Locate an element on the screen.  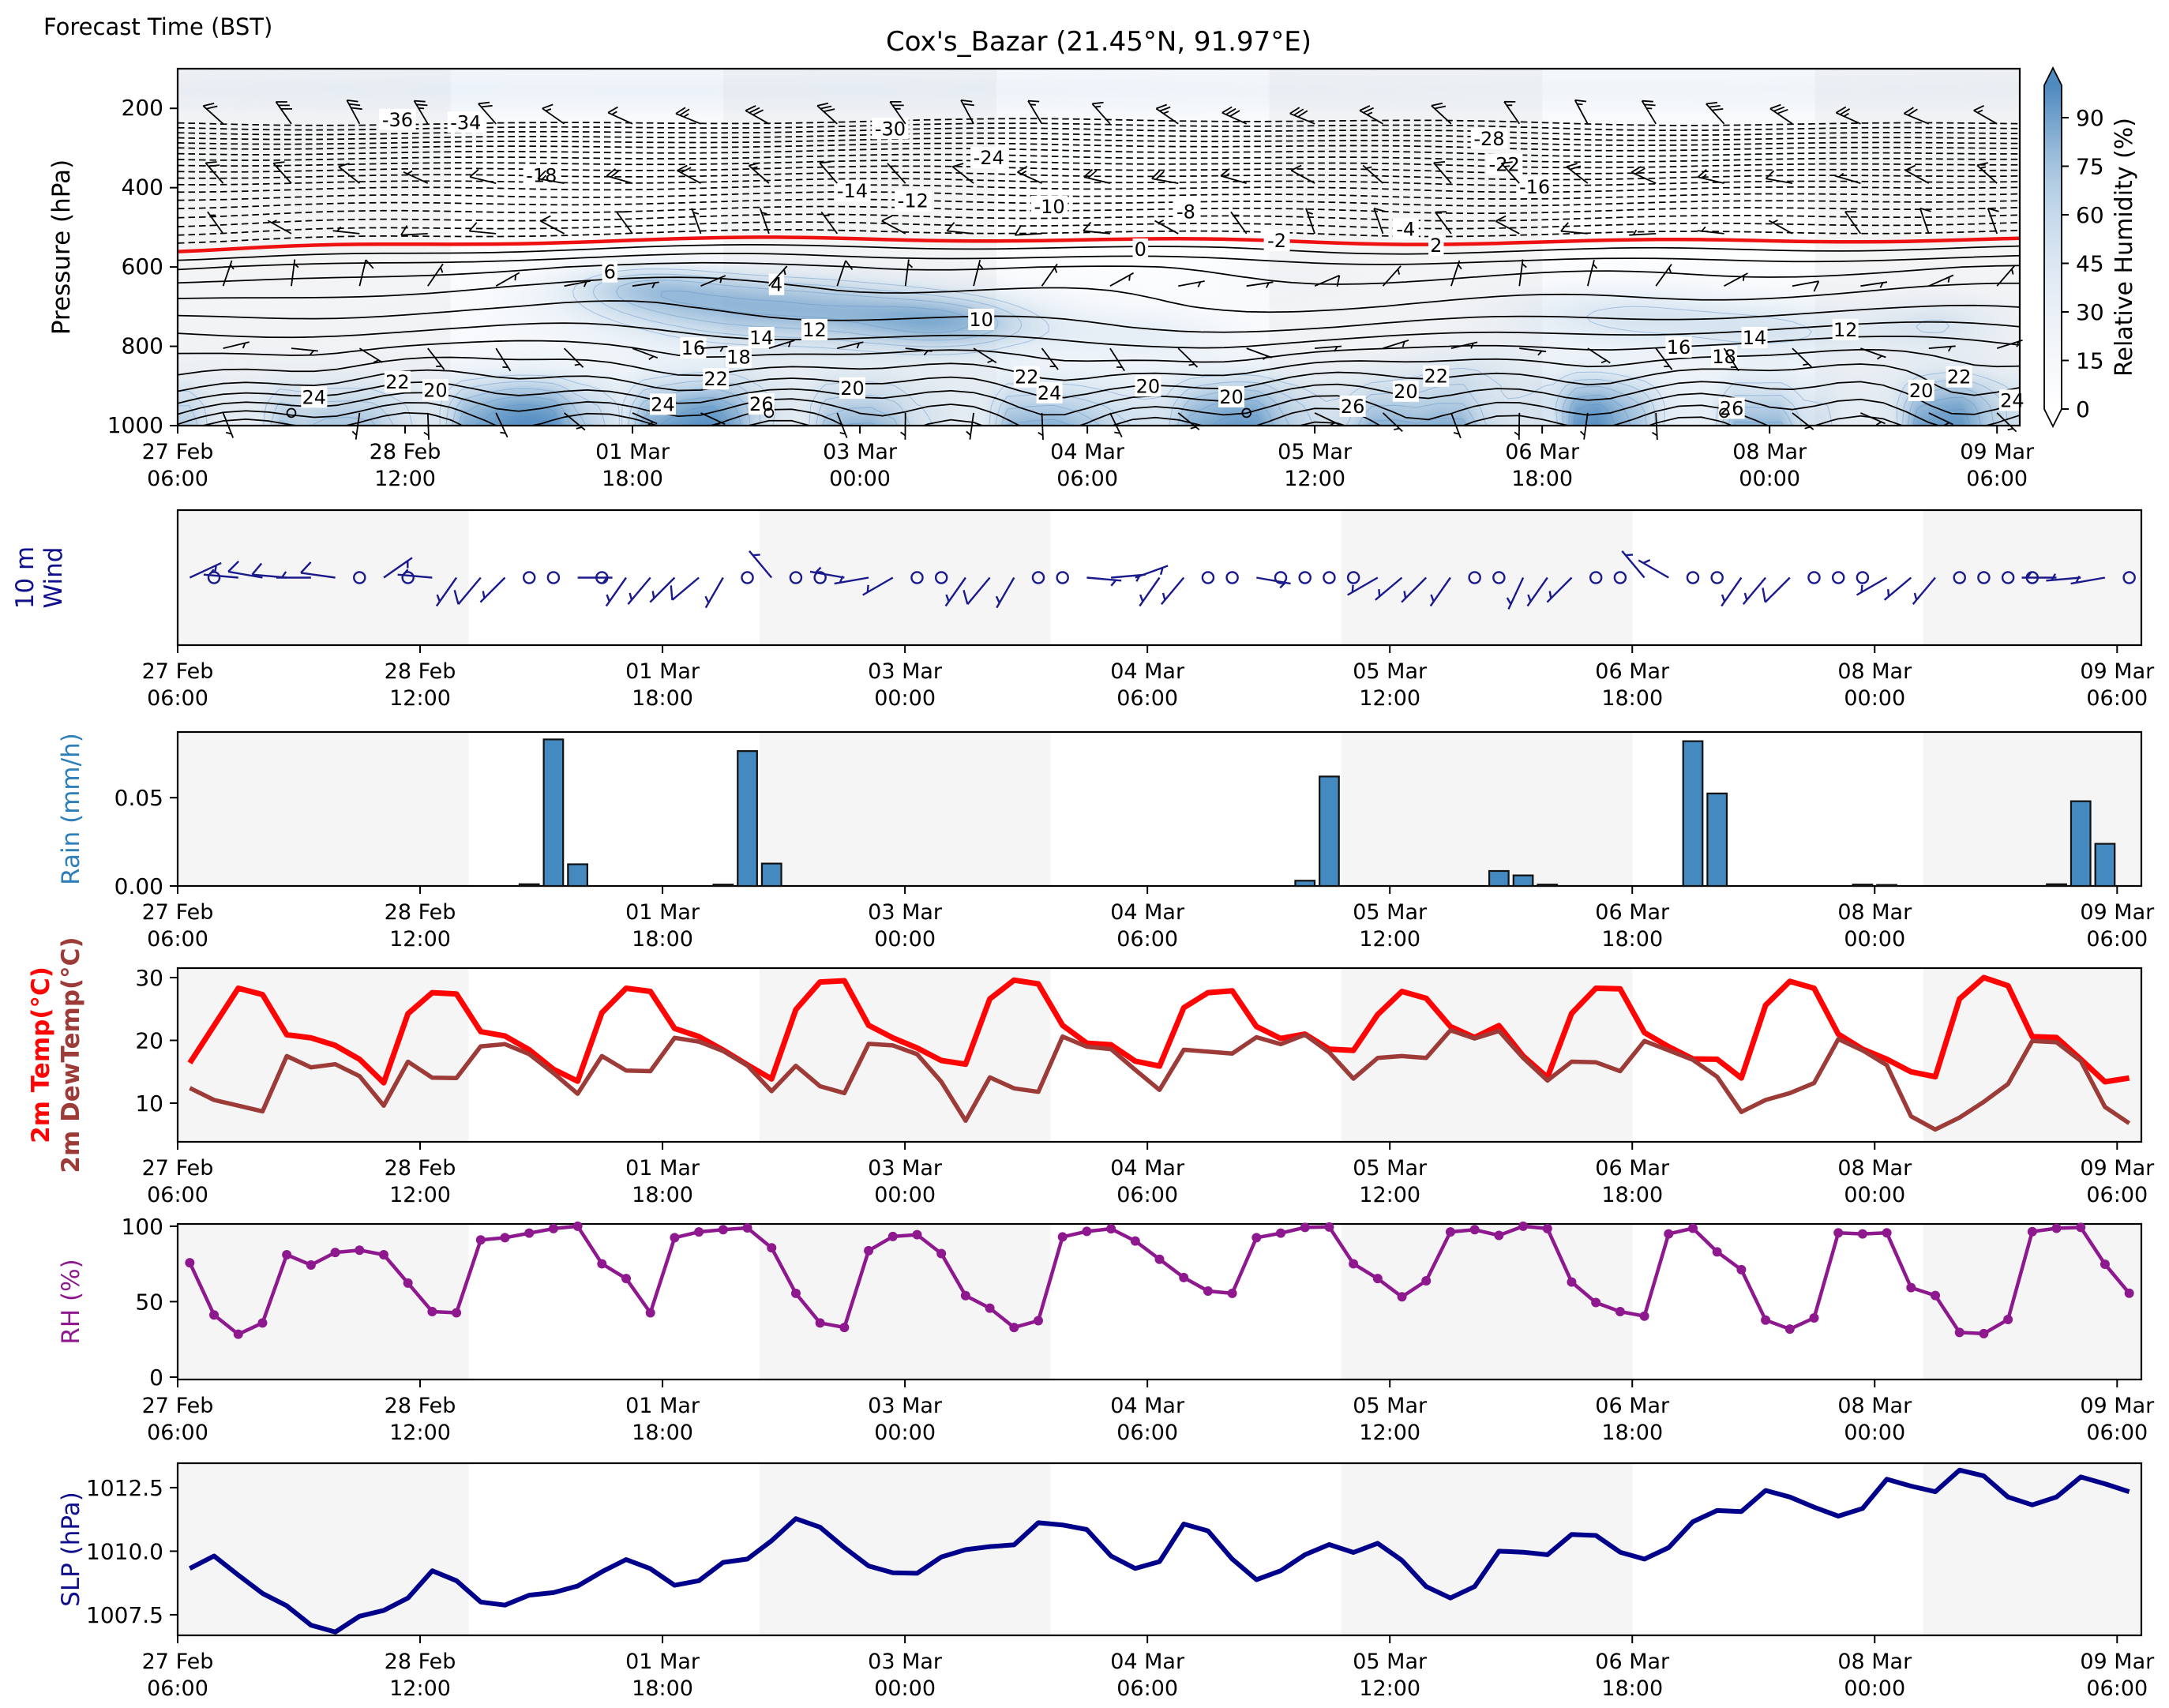
x-tick-label-time: 18:00 is located at coordinates (662, 1195).